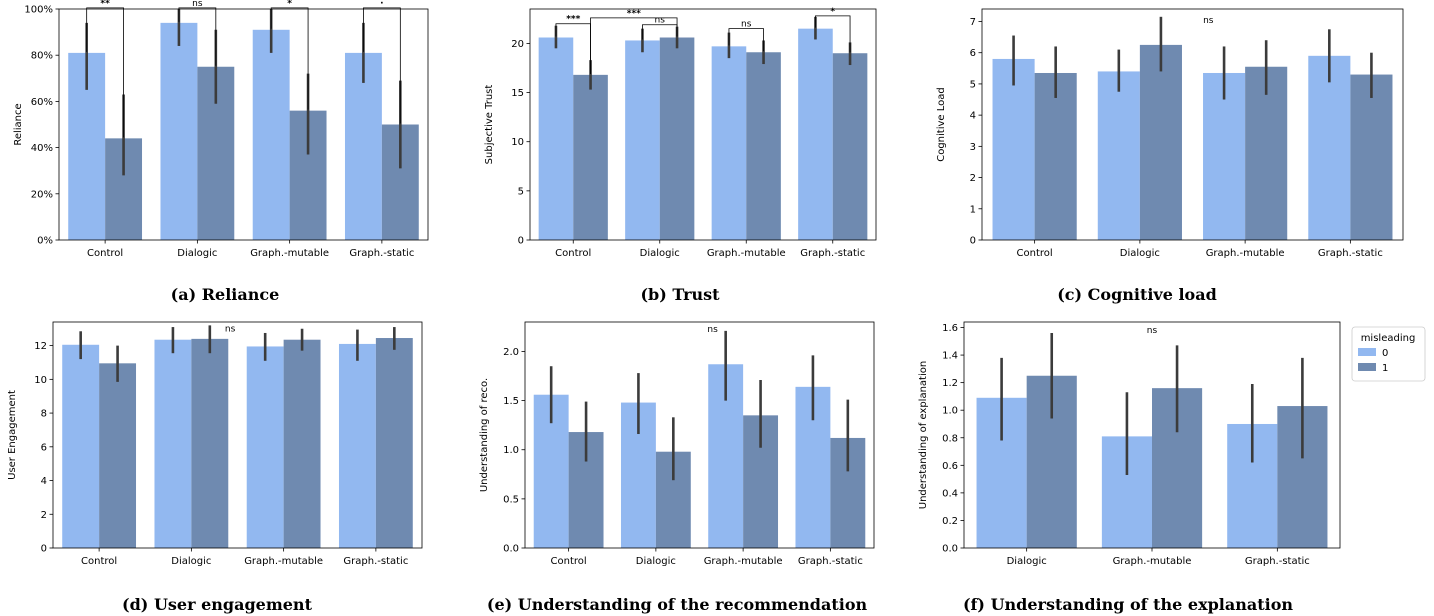  What do you see at coordinates (511, 499) in the screenshot?
I see `y-tick-label: 0.5` at bounding box center [511, 499].